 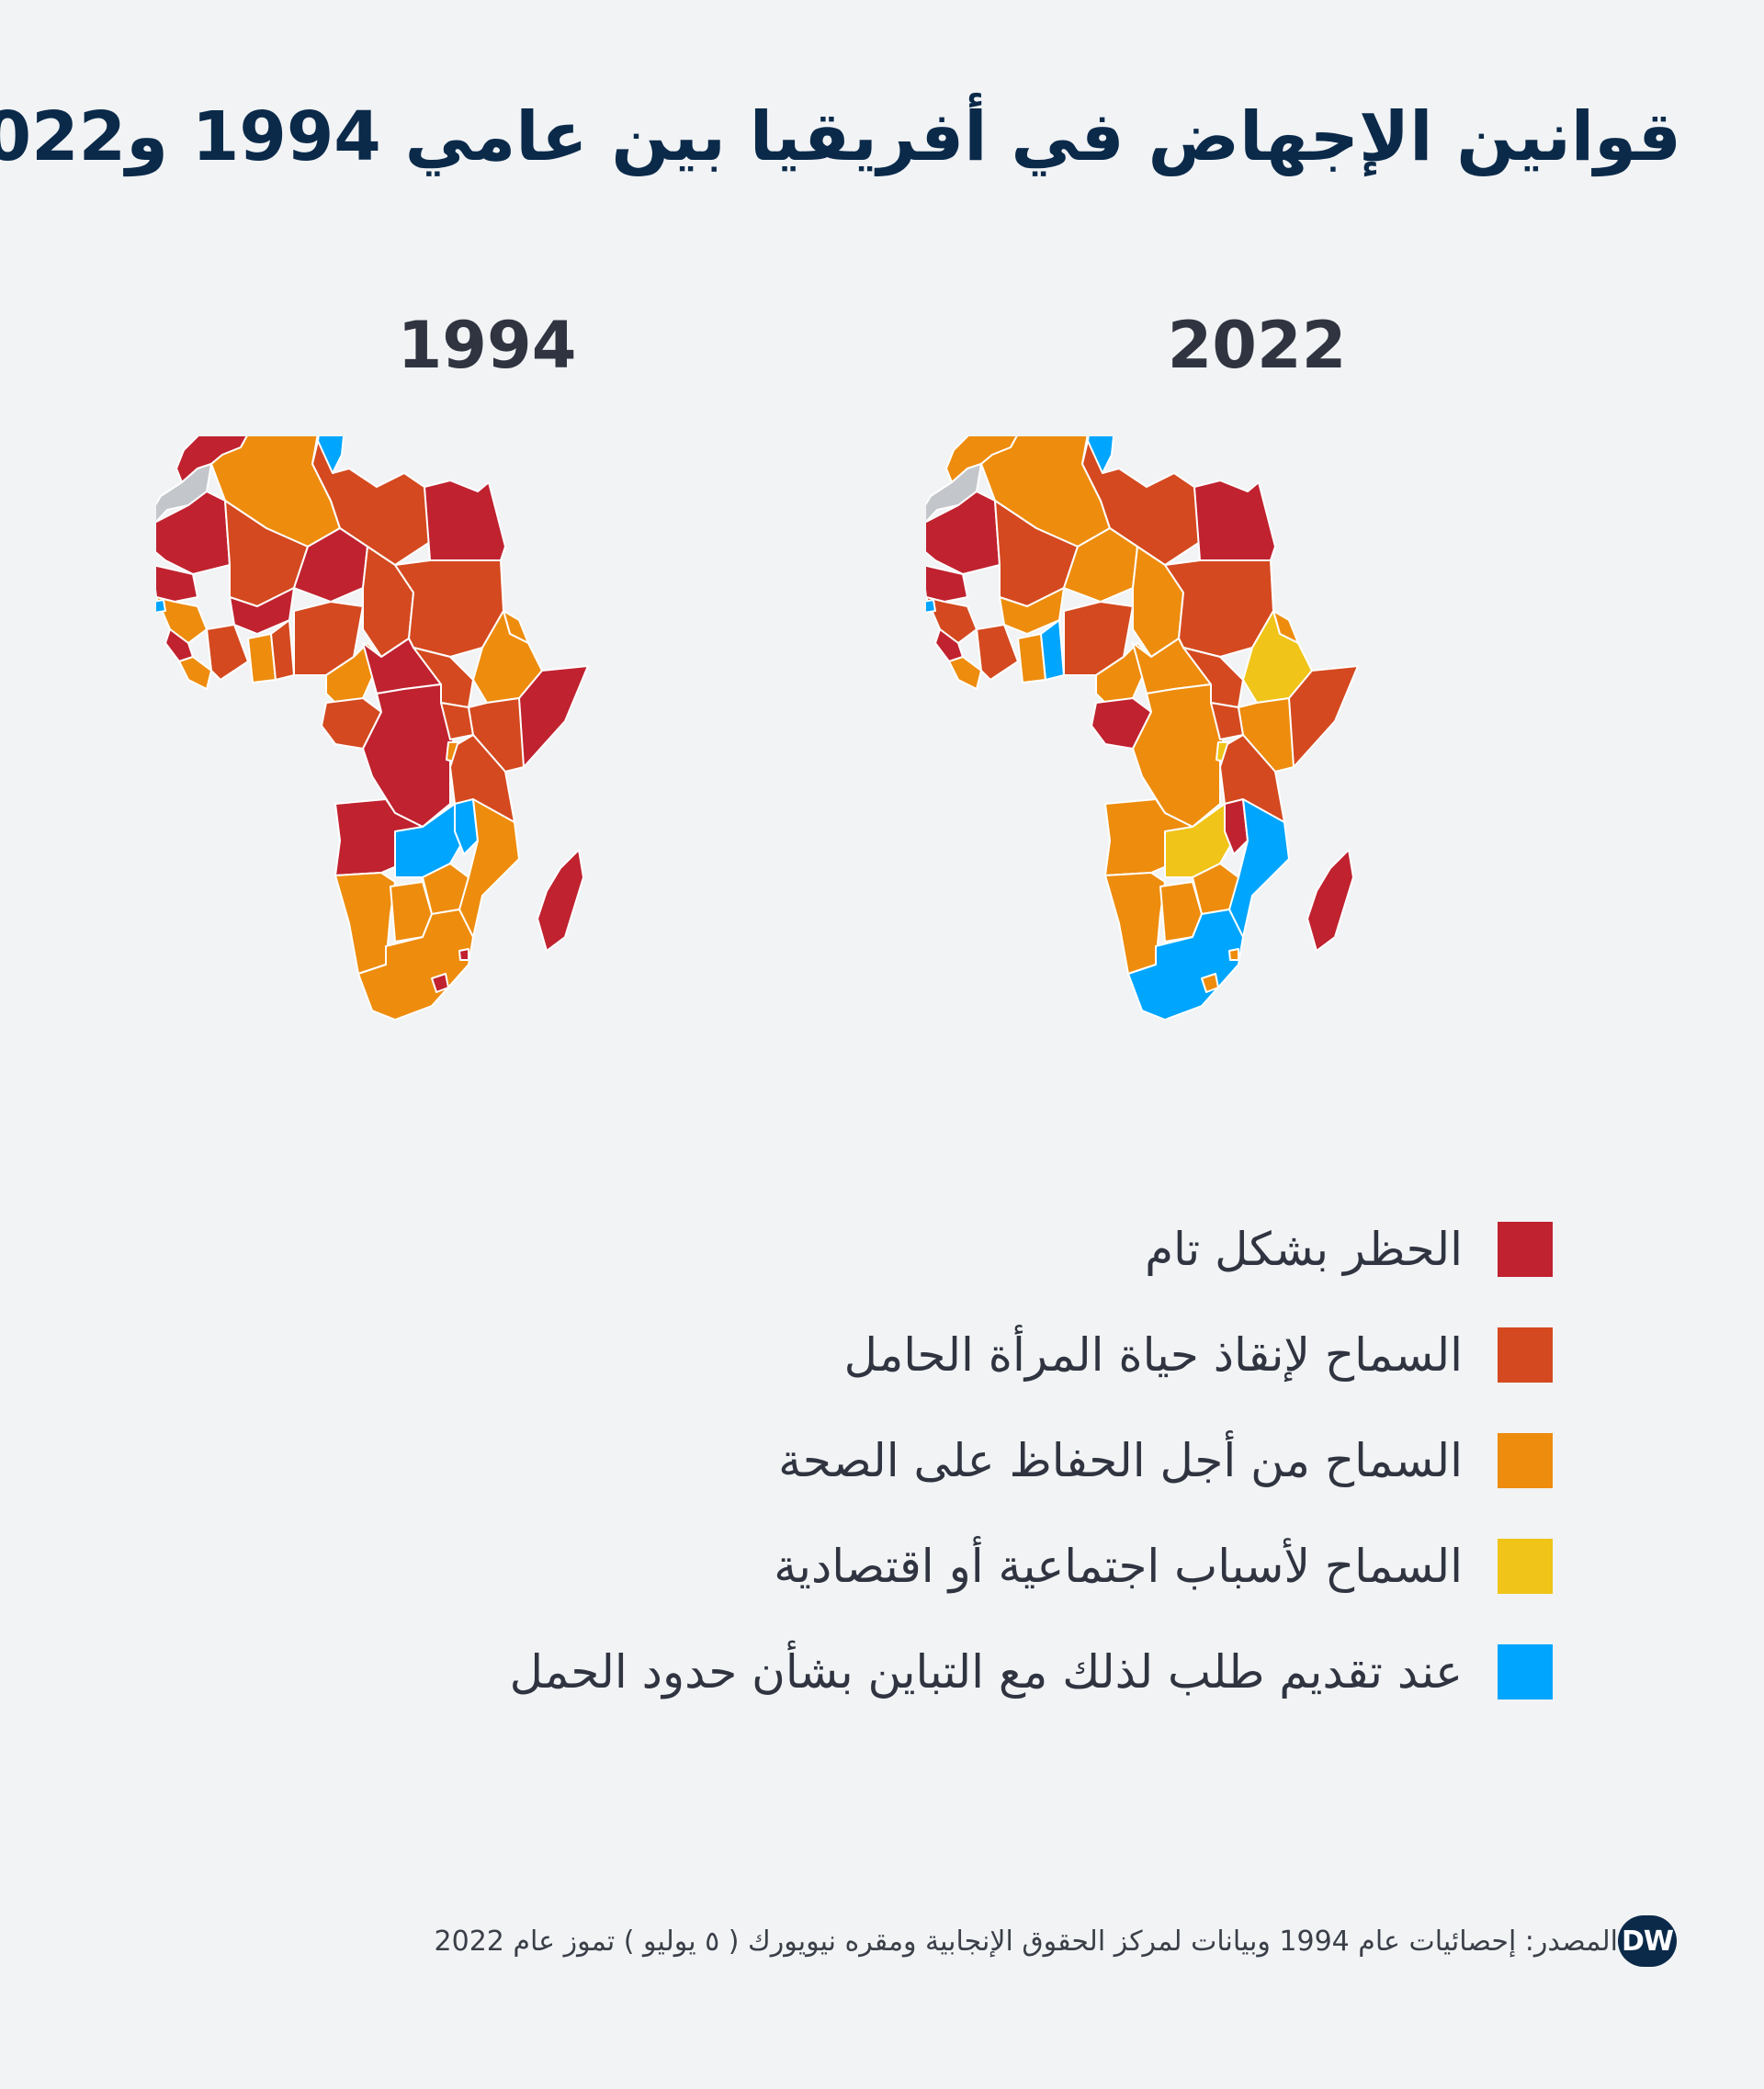 I want to click on legend-item-health: السماح من أجل الحفاظ على الصحة, so click(x=864, y=1461).